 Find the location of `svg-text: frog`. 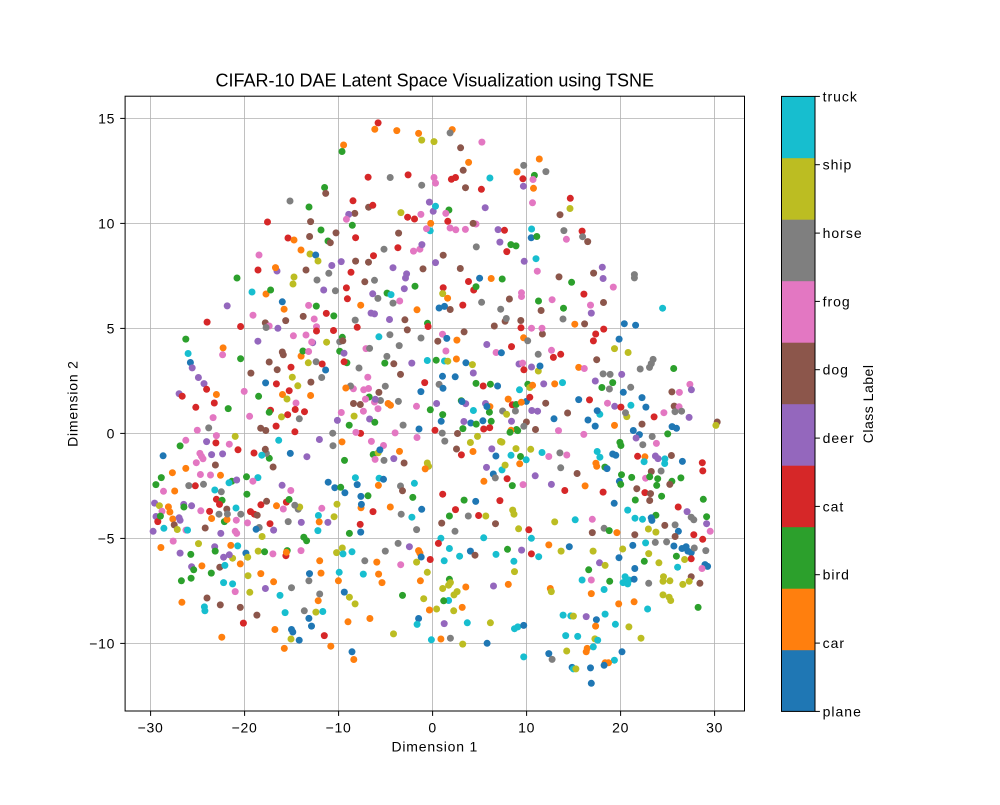

svg-text: frog is located at coordinates (837, 301).